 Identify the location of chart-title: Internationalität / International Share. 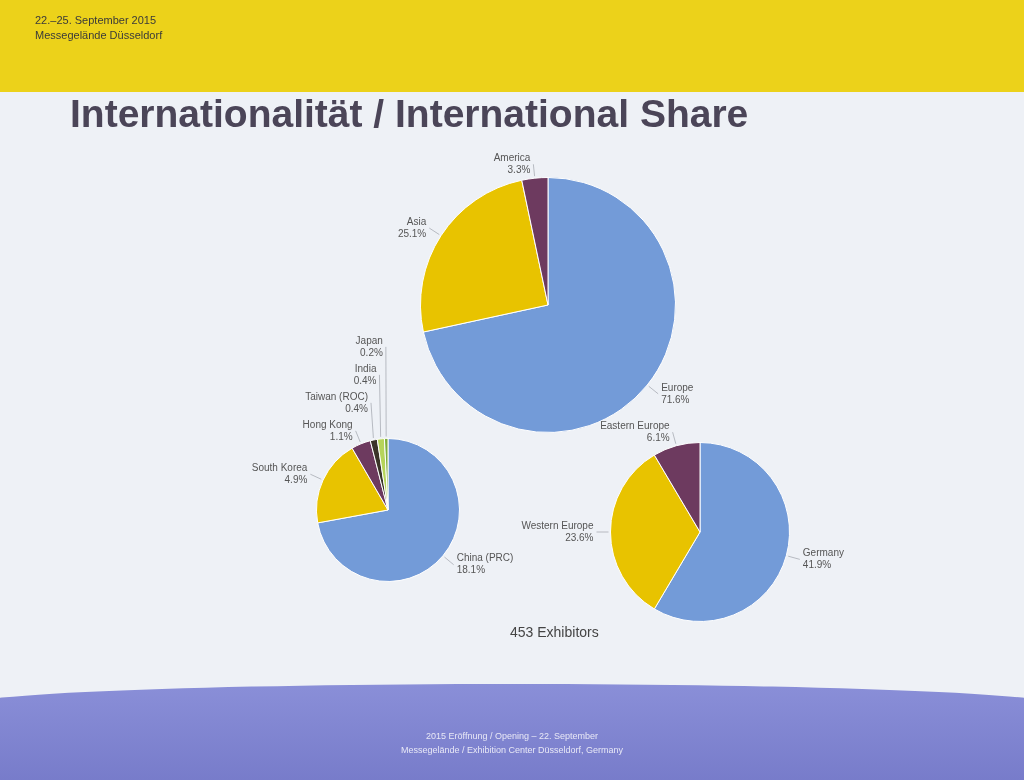
(409, 114).